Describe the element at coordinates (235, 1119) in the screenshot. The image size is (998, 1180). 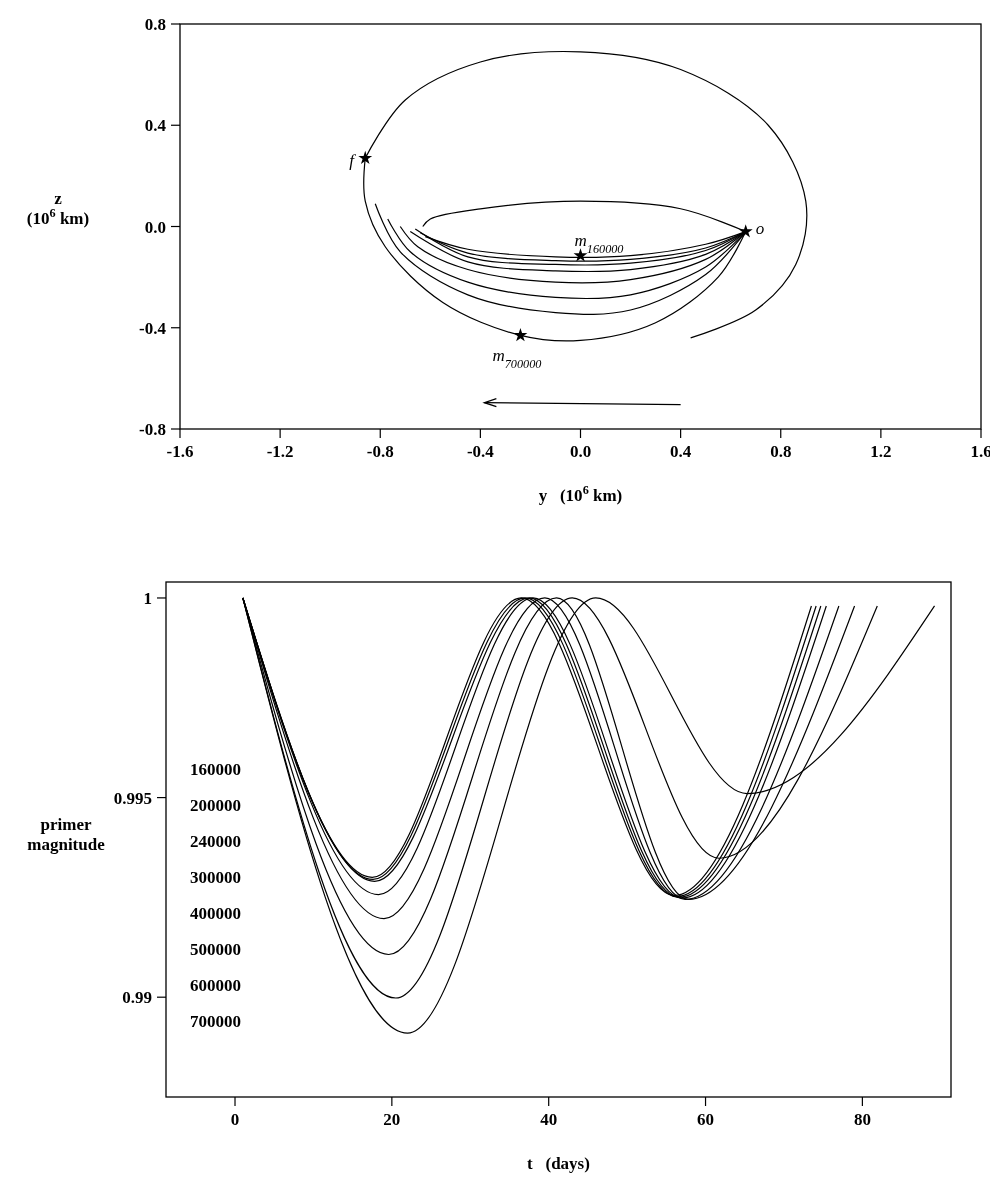
I see `x-tick-label: 0` at that location.